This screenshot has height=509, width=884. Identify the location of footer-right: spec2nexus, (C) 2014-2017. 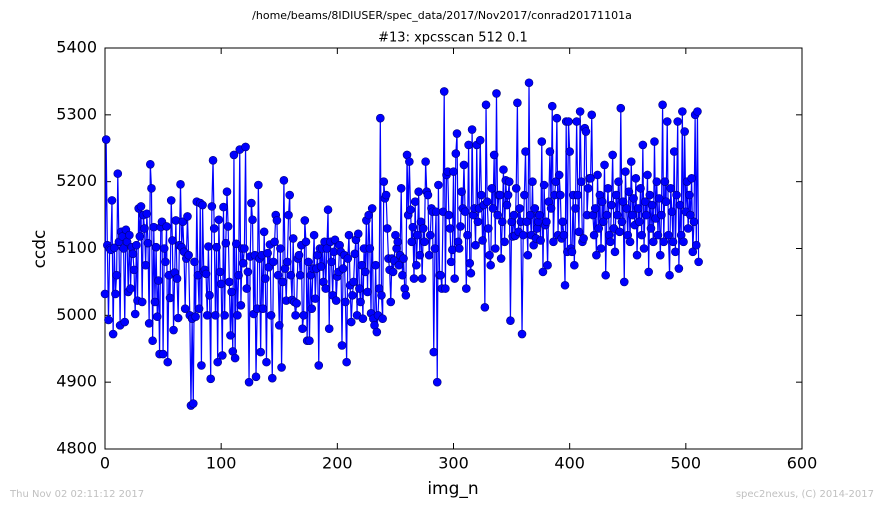
(805, 494).